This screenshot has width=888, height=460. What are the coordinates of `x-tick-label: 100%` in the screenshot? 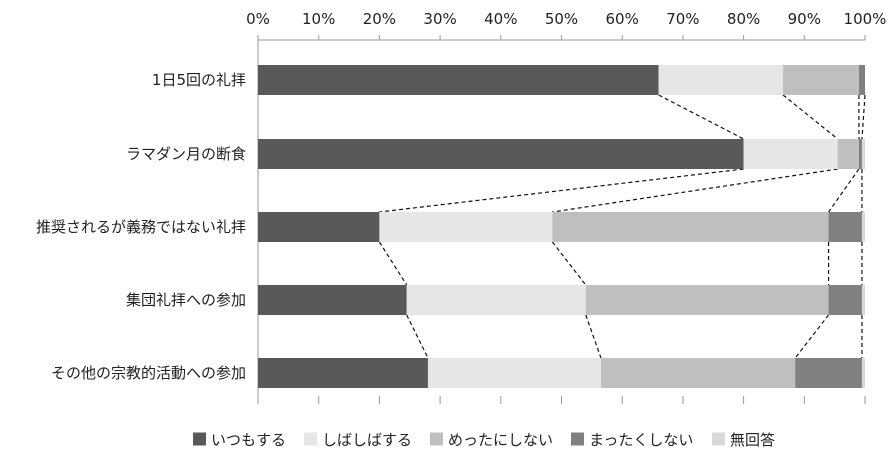 It's located at (865, 19).